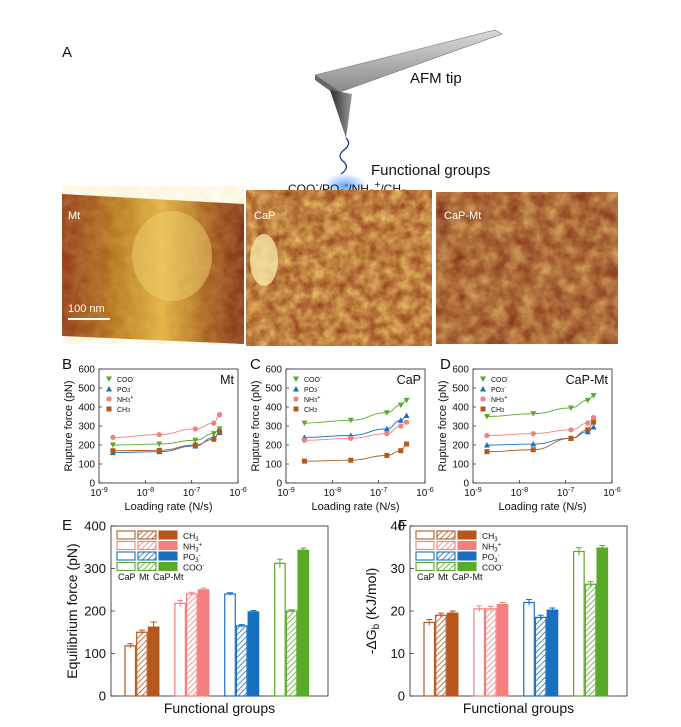  I want to click on y-axis-label: -ΔGb (KJ/mol), so click(372, 611).